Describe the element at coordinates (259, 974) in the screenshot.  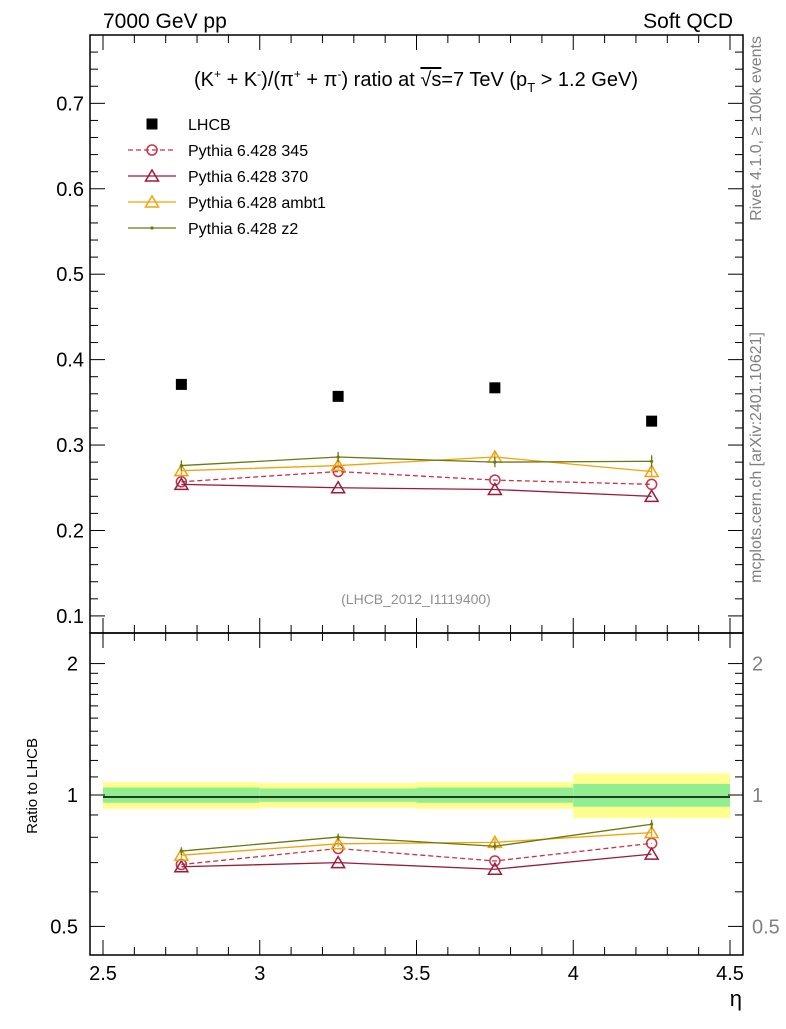
I see `x-tick-label: 3` at that location.